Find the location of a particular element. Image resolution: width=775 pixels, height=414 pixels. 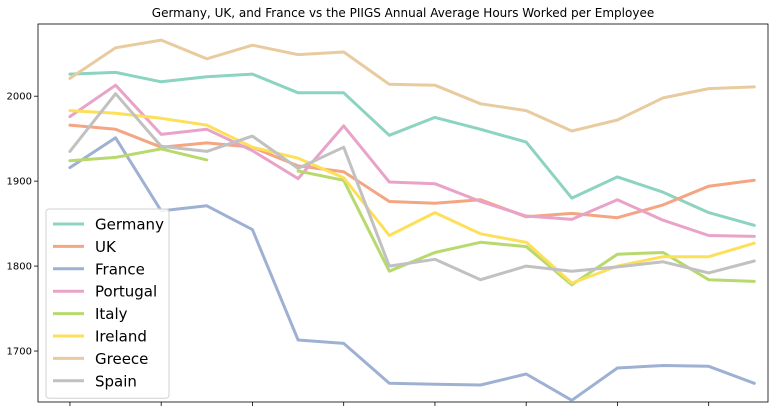

legend-item-spain: Spain is located at coordinates (95, 381).